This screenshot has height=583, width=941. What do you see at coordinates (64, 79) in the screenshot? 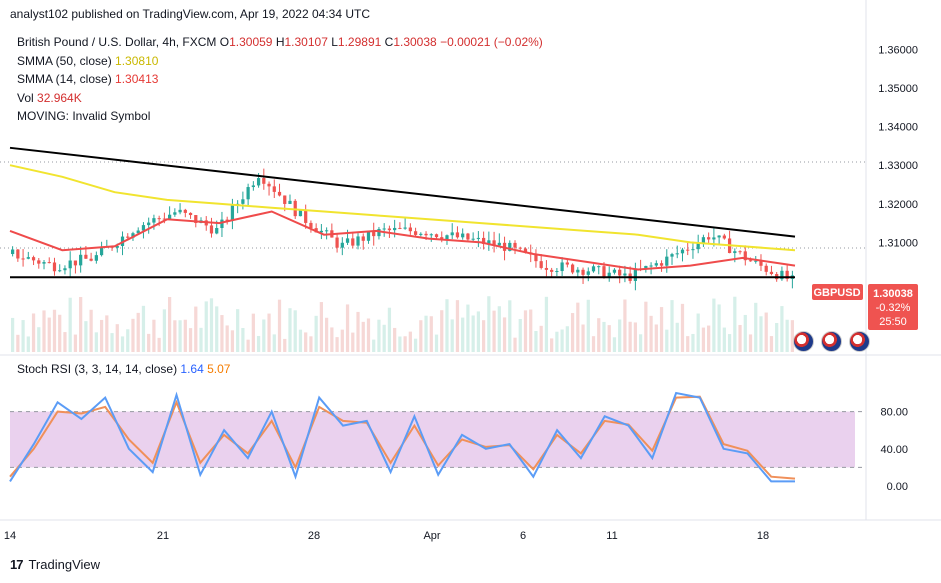
I see `smma14-label: SMMA (14, close)` at bounding box center [64, 79].